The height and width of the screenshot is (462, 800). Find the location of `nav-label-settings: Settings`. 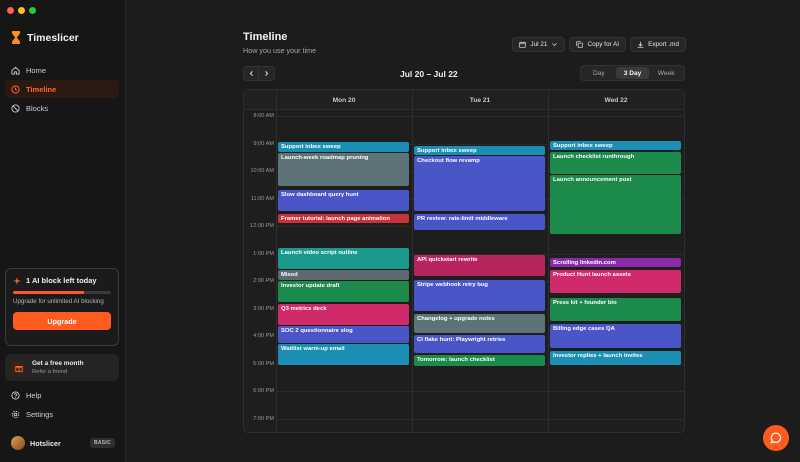

nav-label-settings: Settings is located at coordinates (40, 414).